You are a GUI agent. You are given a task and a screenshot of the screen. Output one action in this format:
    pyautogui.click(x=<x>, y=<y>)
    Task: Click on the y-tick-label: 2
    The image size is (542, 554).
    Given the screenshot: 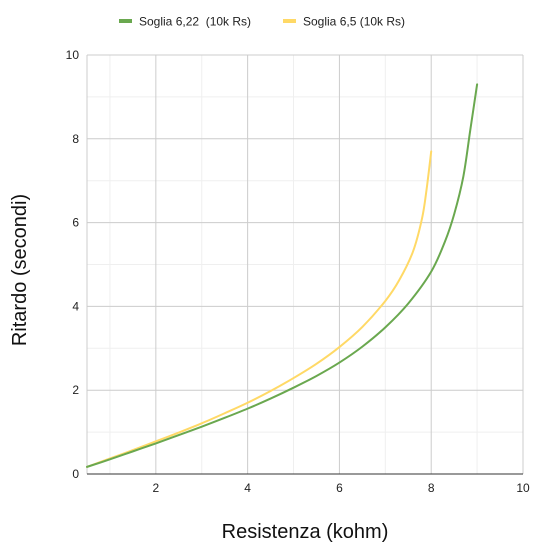 What is the action you would take?
    pyautogui.click(x=75, y=390)
    